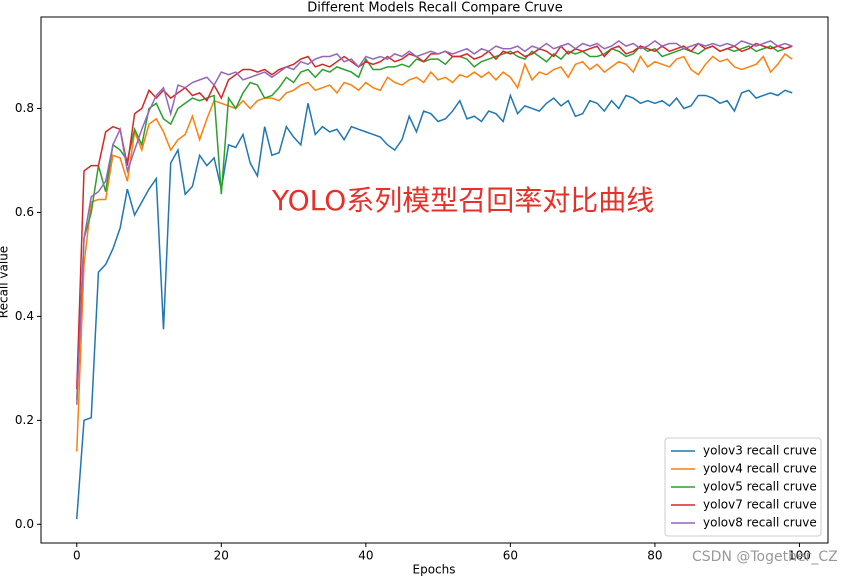  I want to click on watermark: CSDN @Together_CZ, so click(765, 557).